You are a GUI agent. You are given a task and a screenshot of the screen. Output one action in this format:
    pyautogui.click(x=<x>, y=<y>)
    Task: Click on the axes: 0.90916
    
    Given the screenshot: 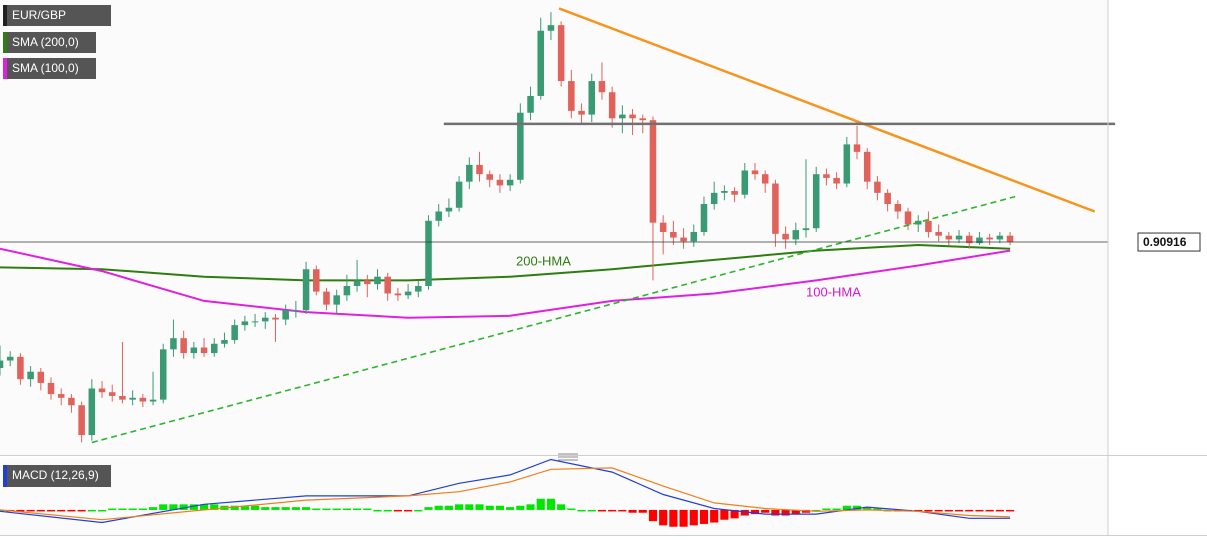 What is the action you would take?
    pyautogui.click(x=1169, y=242)
    